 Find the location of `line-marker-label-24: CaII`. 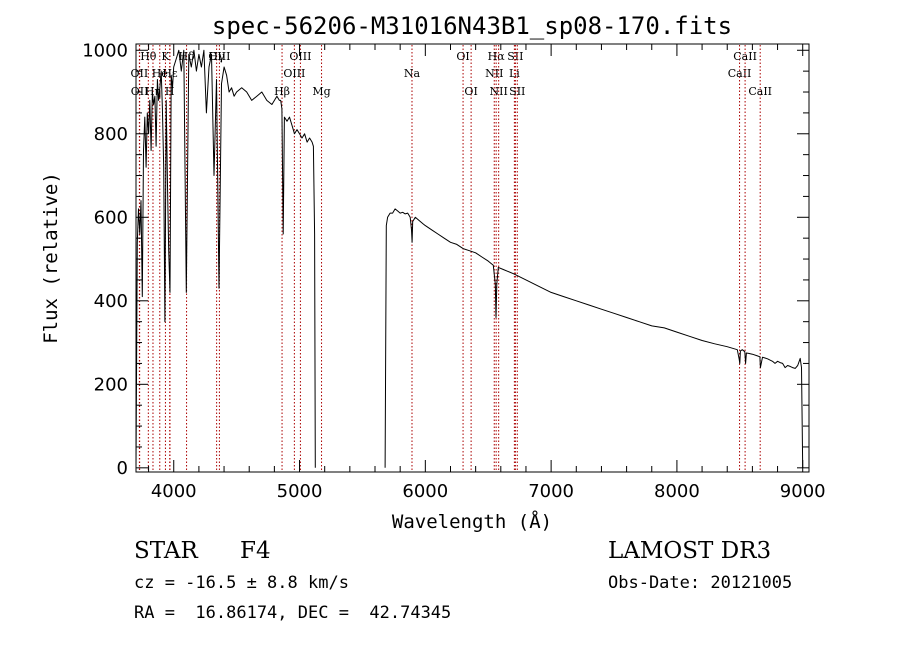

line-marker-label-24: CaII is located at coordinates (740, 73).